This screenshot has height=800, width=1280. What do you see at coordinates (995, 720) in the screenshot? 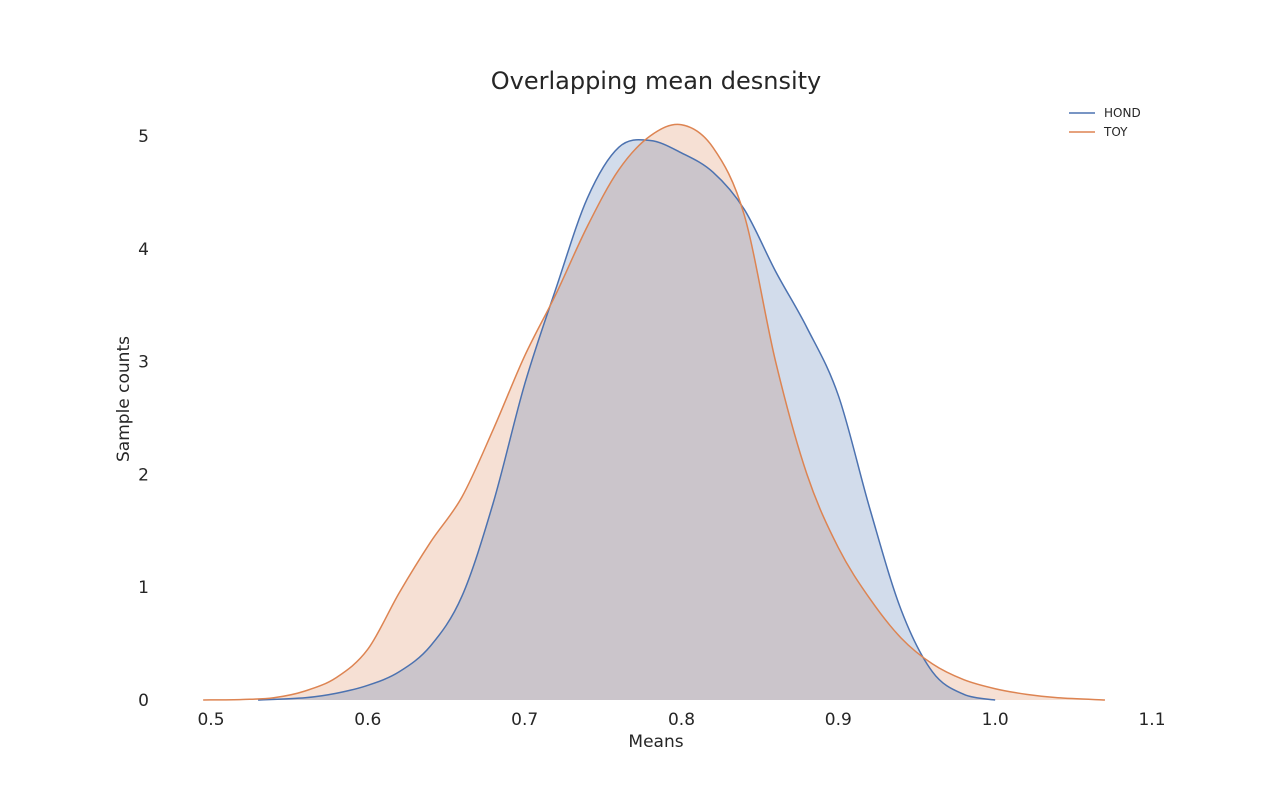
I see `x-tick-label: 1.0` at bounding box center [995, 720].